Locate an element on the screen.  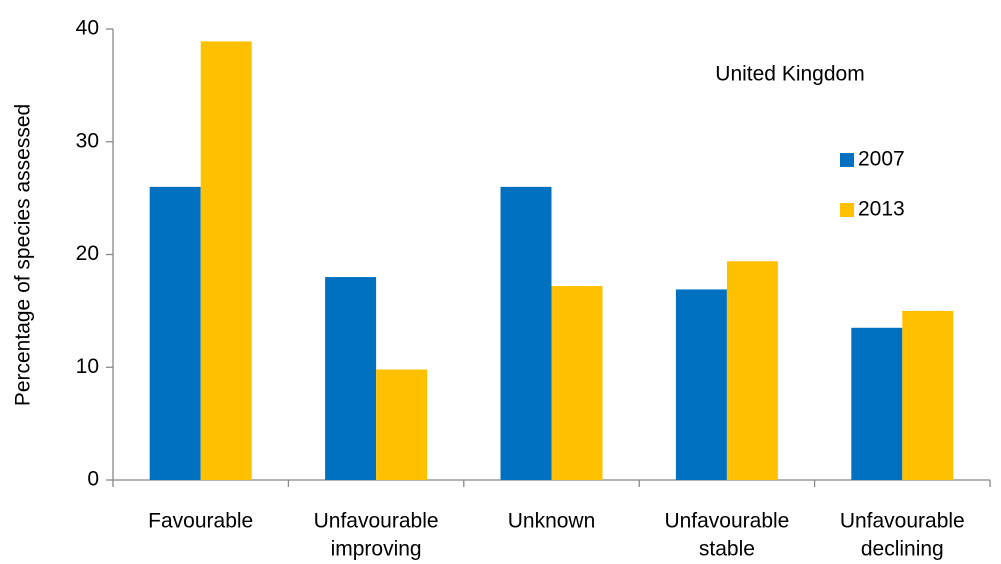
y-tick-label: 40 is located at coordinates (87, 28).